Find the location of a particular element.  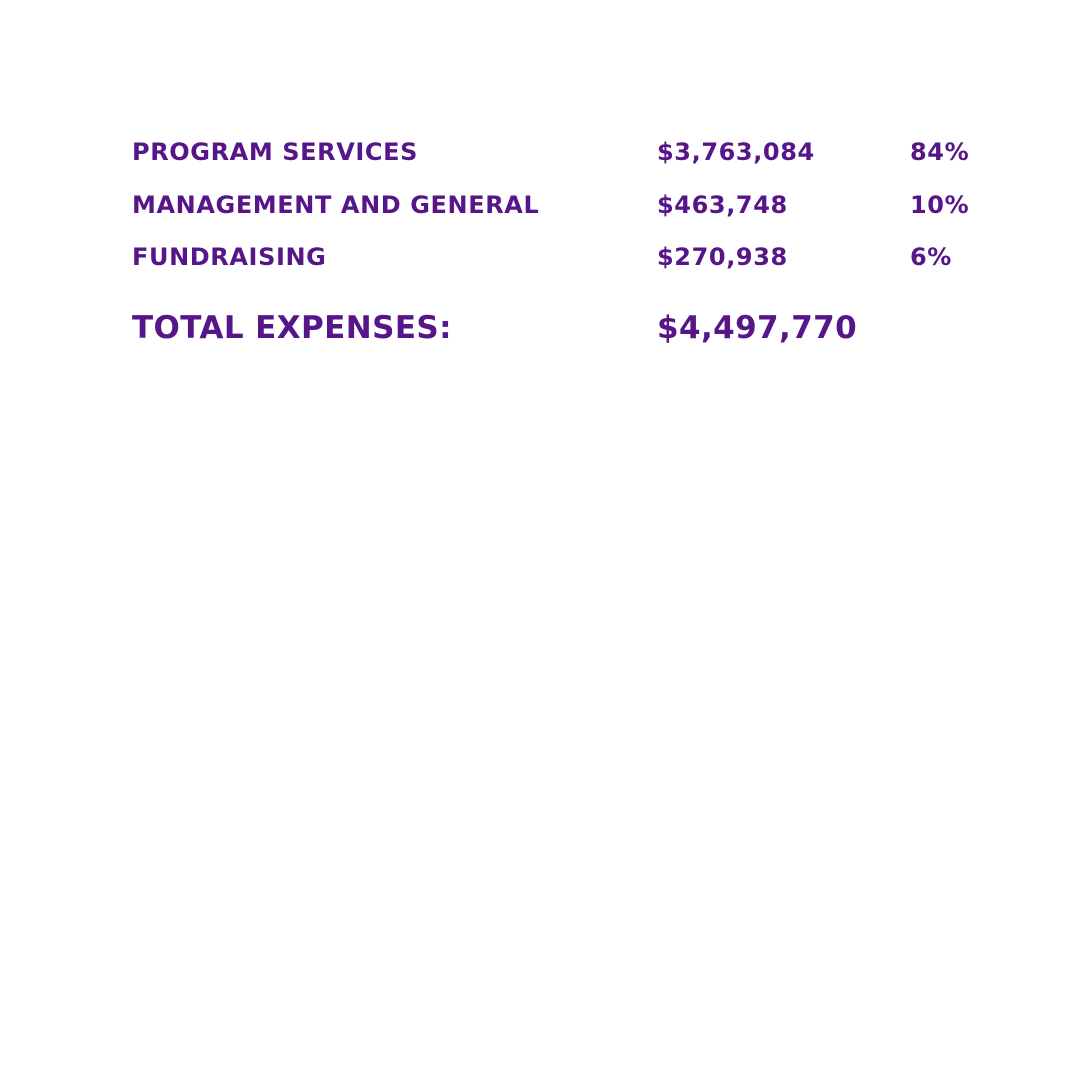

expense-percent: 6% is located at coordinates (931, 257).